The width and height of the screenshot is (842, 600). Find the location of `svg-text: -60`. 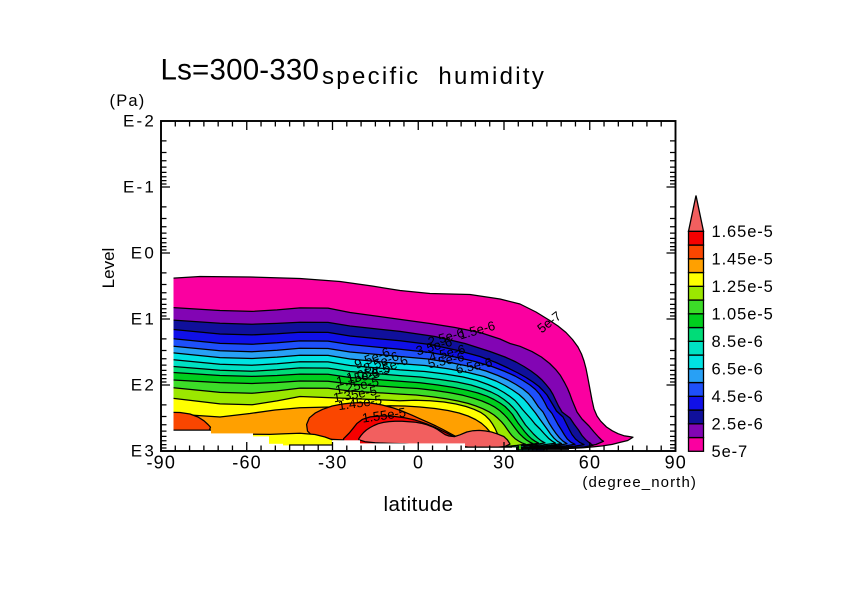

svg-text: -60 is located at coordinates (247, 462).